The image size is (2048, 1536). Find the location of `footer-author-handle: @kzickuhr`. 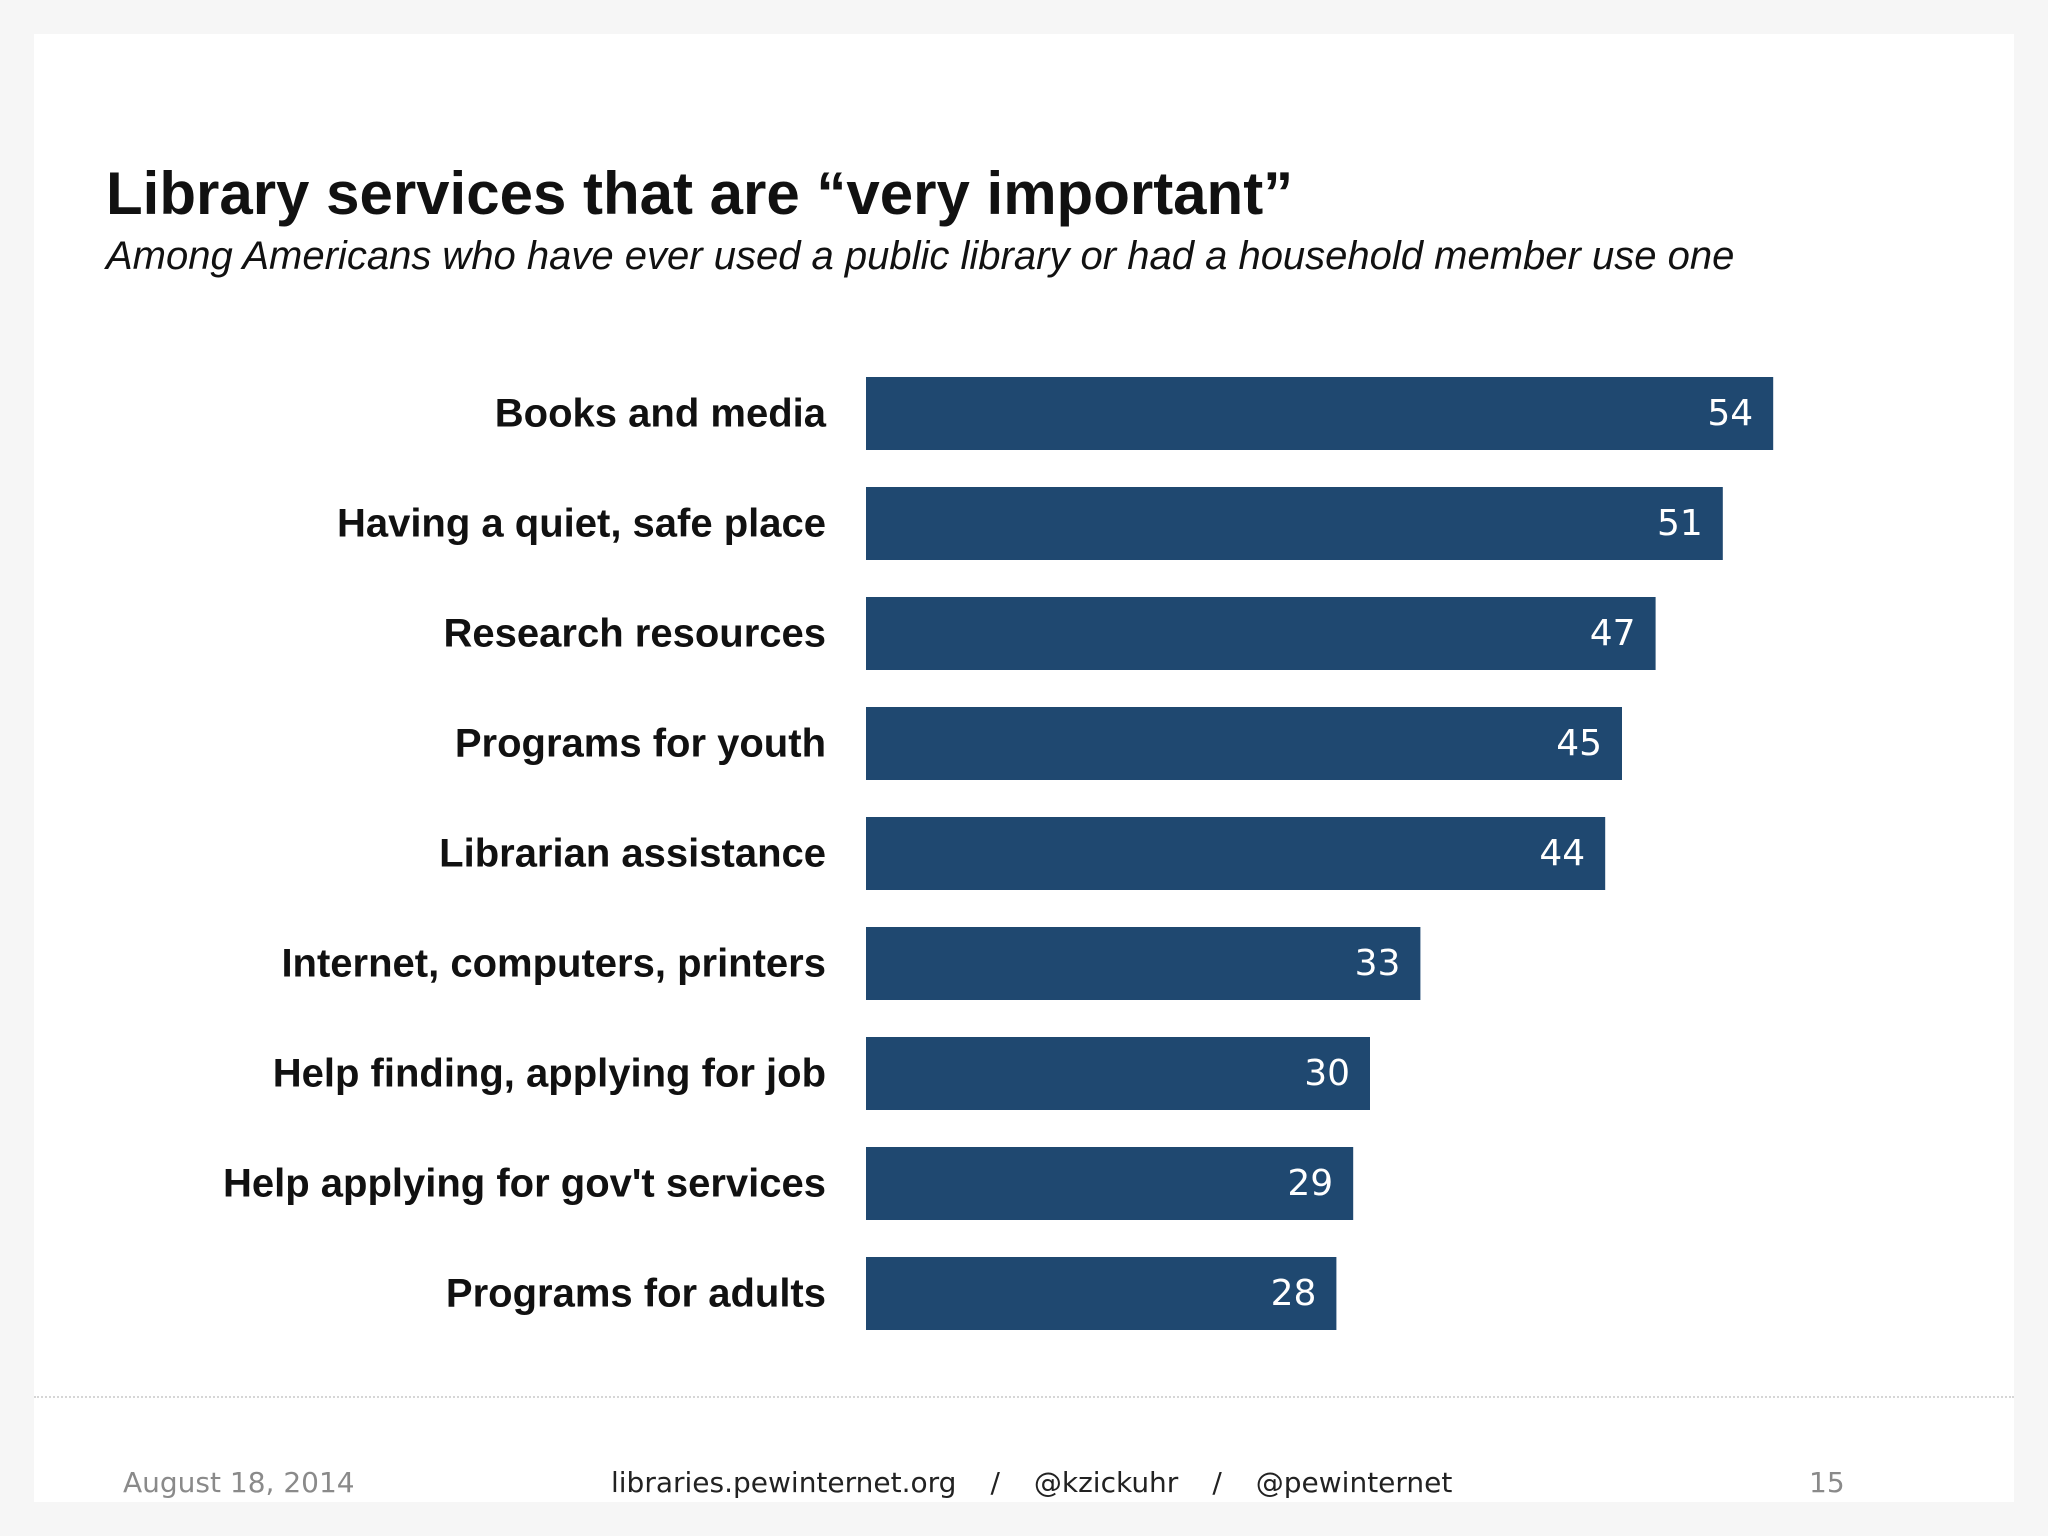

footer-author-handle: @kzickuhr is located at coordinates (1106, 1482).